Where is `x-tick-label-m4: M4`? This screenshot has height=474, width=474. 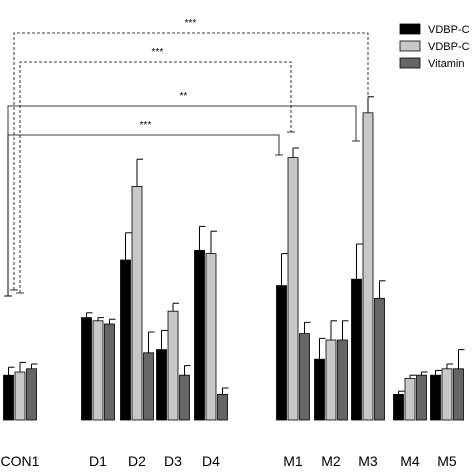 x-tick-label-m4: M4 is located at coordinates (410, 461).